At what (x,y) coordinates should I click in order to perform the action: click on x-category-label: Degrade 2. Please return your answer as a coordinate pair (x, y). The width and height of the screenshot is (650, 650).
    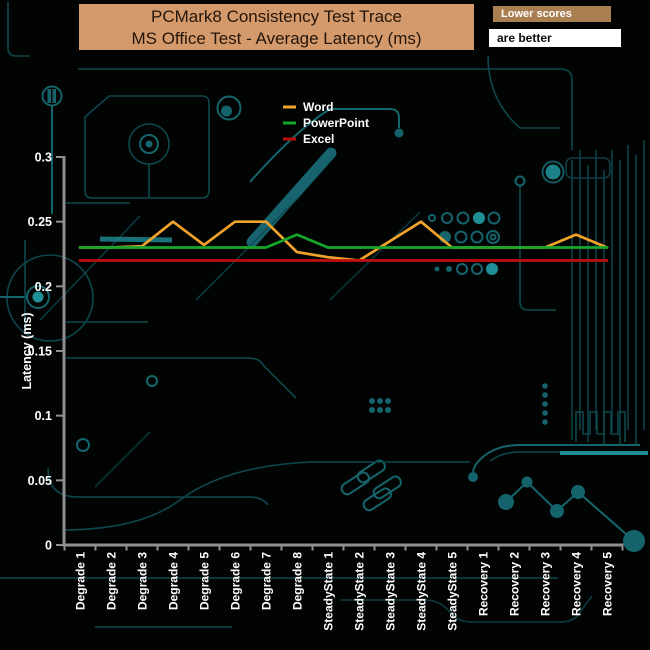
    Looking at the image, I should click on (112, 581).